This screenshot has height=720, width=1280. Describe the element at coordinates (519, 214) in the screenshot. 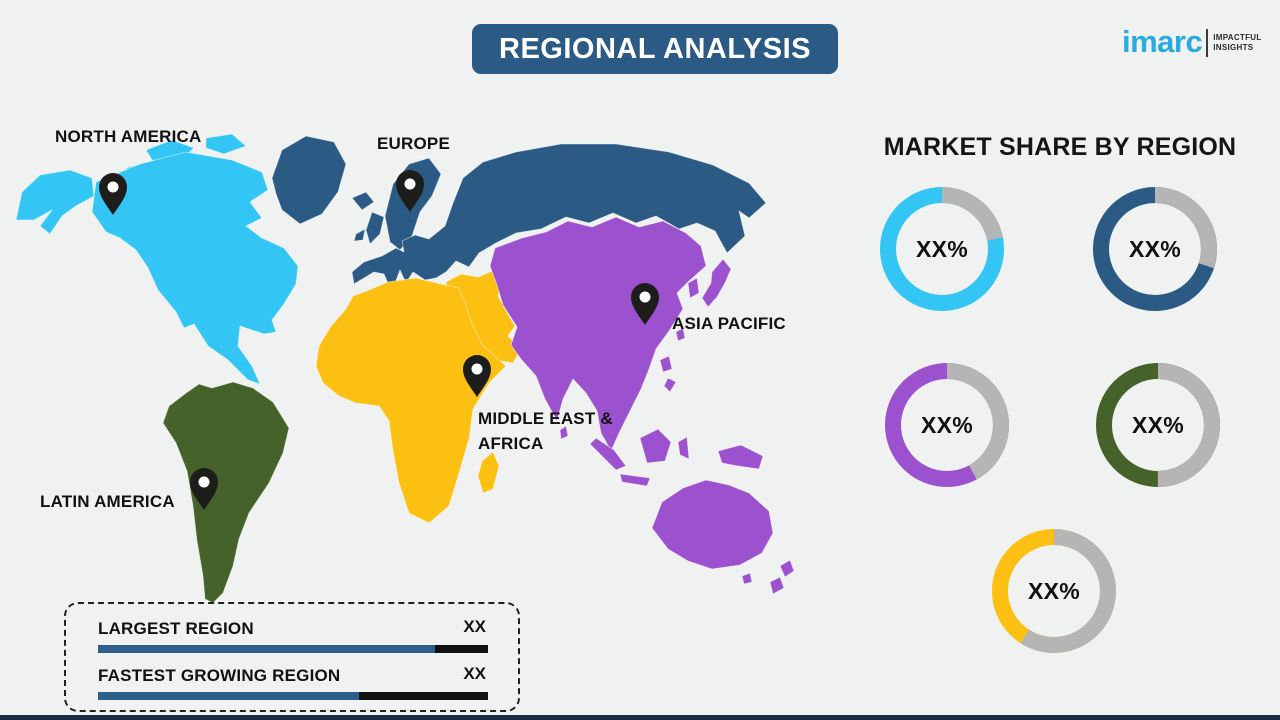

I see `region-europe` at that location.